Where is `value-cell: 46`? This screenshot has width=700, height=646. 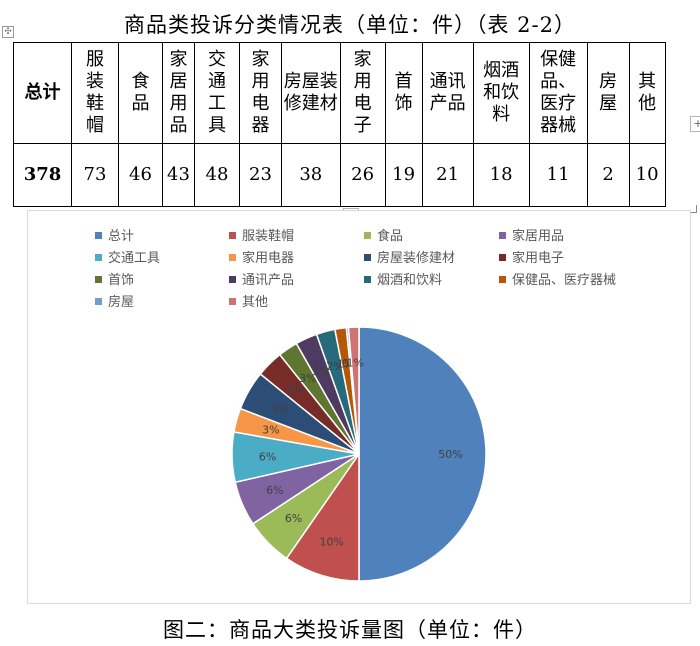 value-cell: 46 is located at coordinates (140, 175).